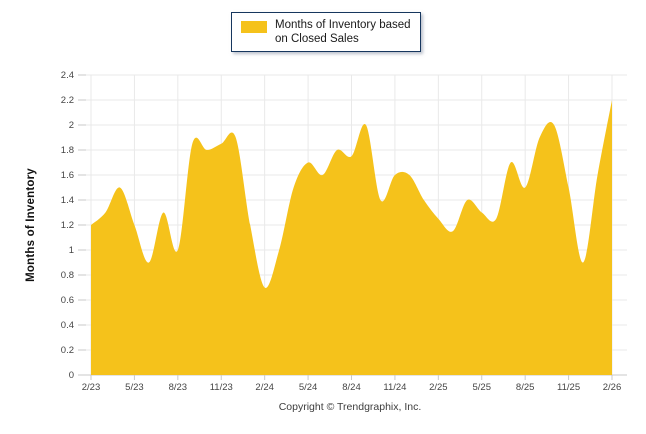  I want to click on y-tick-label: 0.4, so click(67, 325).